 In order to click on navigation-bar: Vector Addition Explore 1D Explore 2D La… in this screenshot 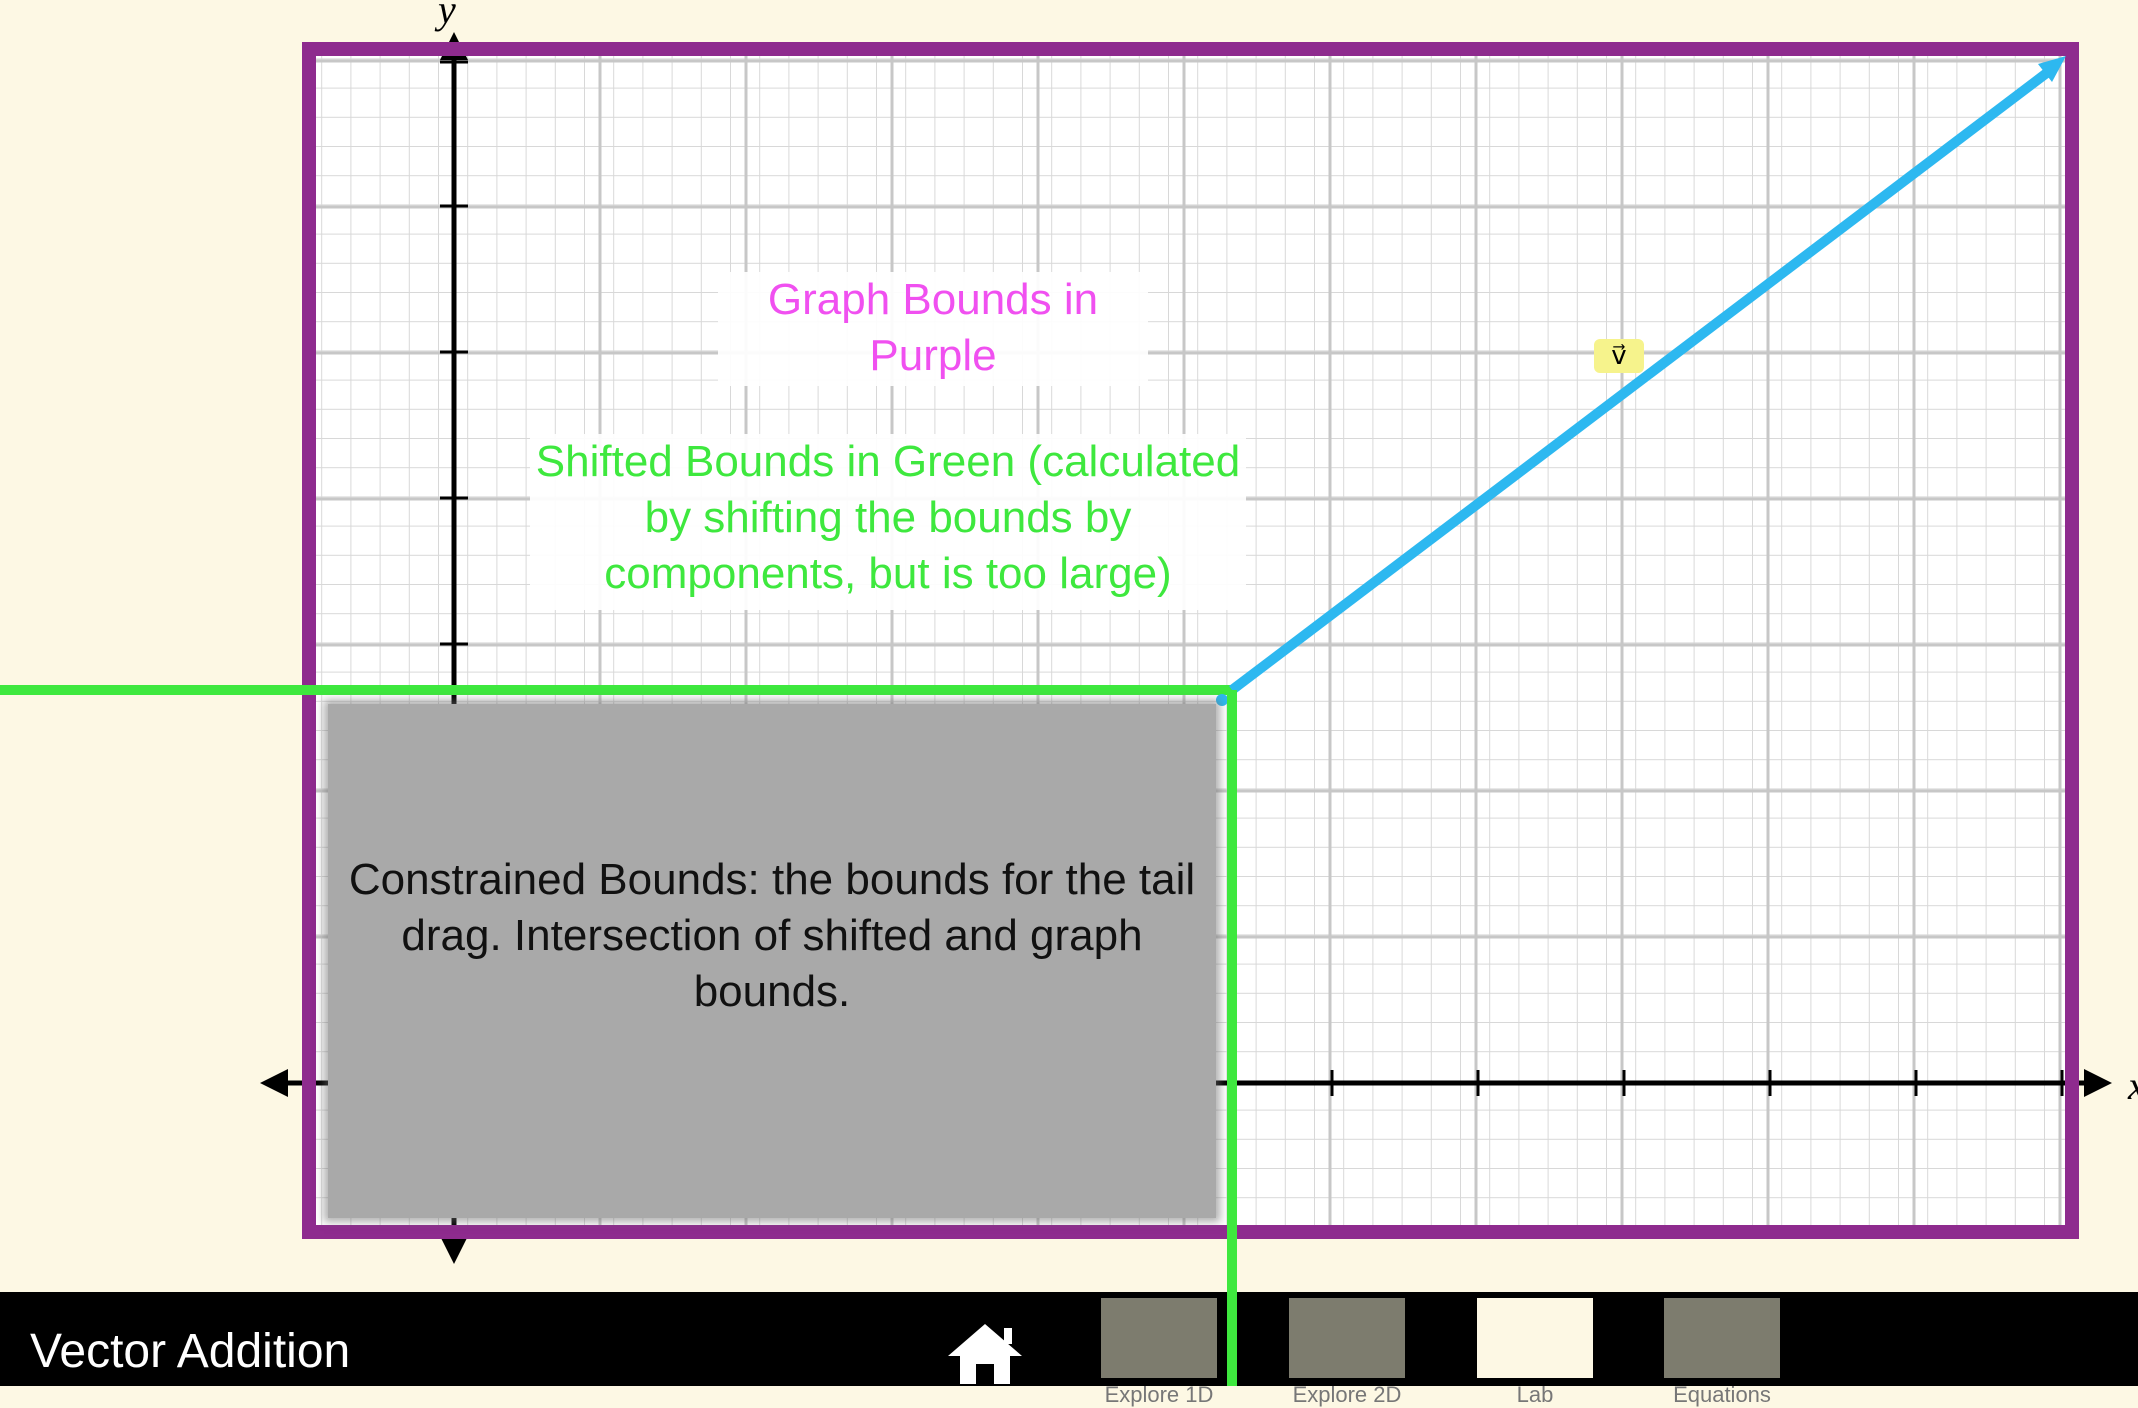, I will do `click(1069, 1349)`.